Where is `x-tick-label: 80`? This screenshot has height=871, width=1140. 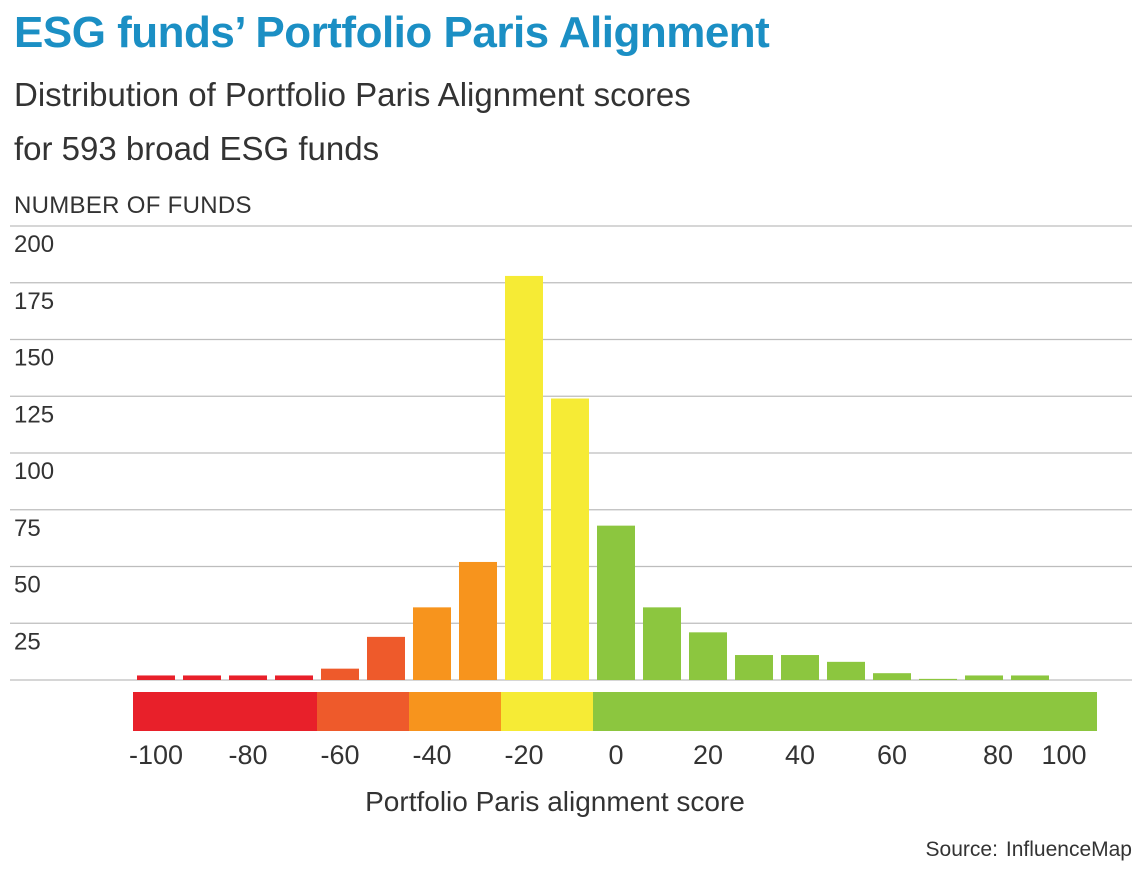
x-tick-label: 80 is located at coordinates (998, 755).